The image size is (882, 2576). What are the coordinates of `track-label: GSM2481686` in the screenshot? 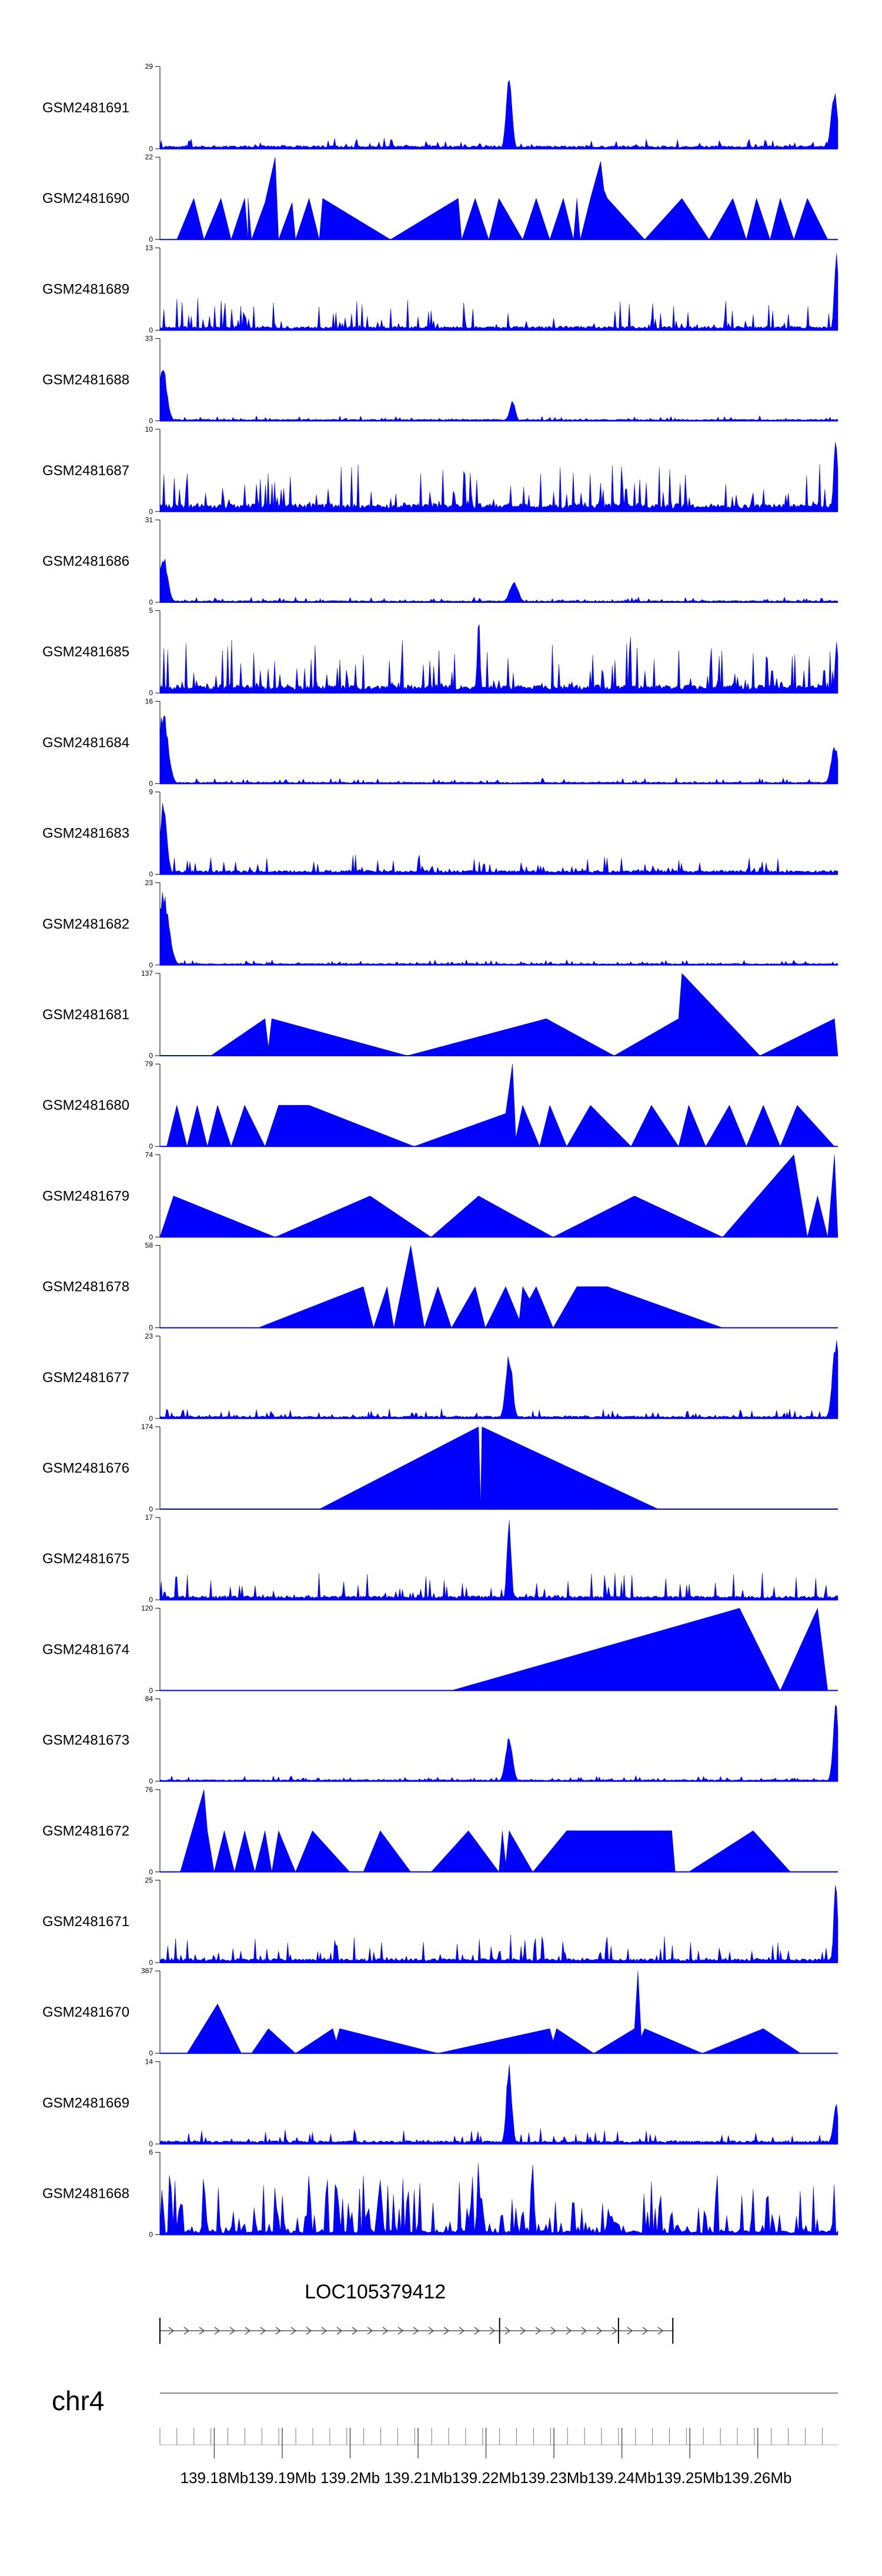 It's located at (85, 561).